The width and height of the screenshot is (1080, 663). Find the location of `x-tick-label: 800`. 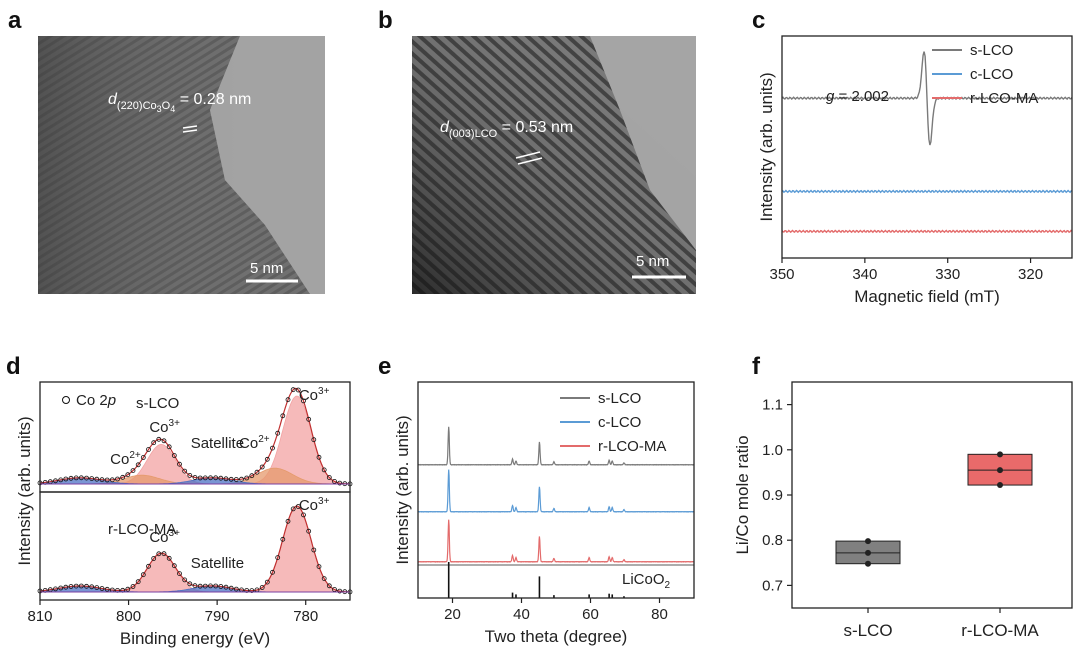

x-tick-label: 800 is located at coordinates (128, 616).